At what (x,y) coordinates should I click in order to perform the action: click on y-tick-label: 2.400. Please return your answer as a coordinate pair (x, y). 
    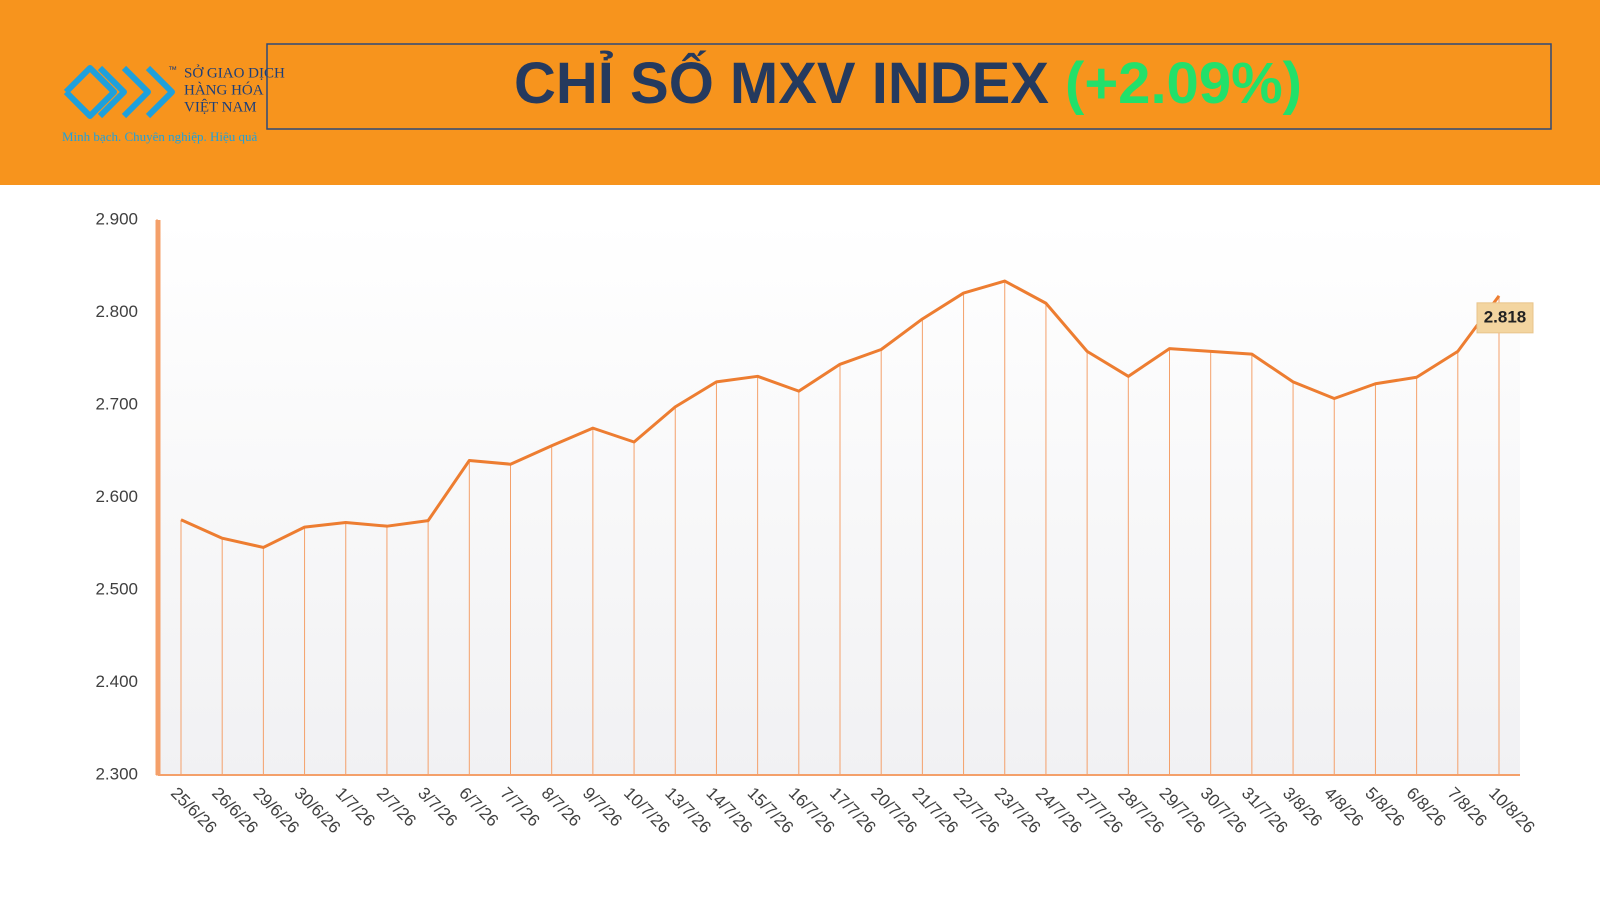
    Looking at the image, I should click on (116, 681).